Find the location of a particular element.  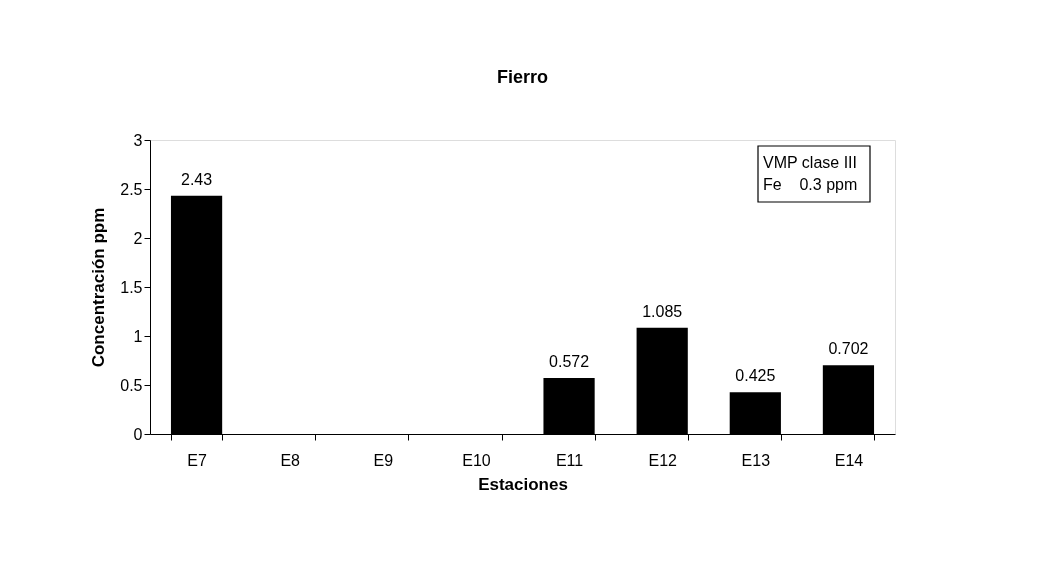

y-tick-label: 1.5 is located at coordinates (131, 287).